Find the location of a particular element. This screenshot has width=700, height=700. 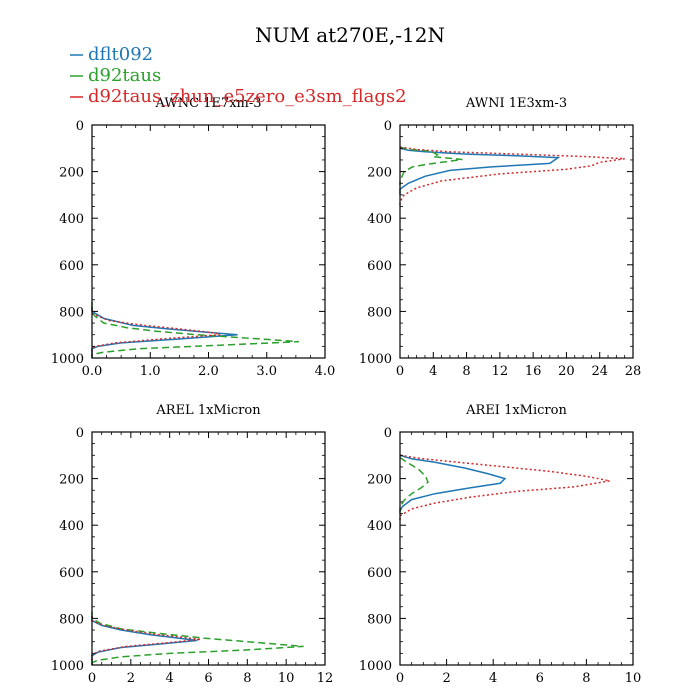

x-tick-label: 0.0 is located at coordinates (92, 371).